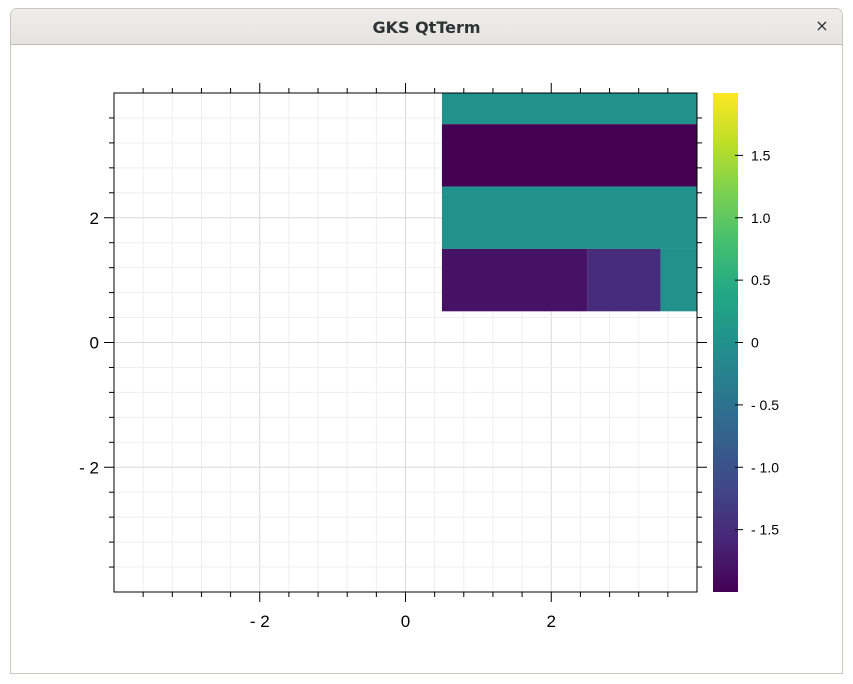  I want to click on colorbar, so click(725, 342).